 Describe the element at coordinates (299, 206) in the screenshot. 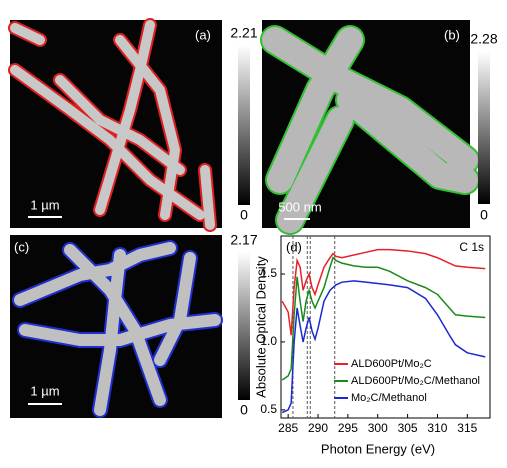

I see `scale-bar-label: 500 nm` at that location.